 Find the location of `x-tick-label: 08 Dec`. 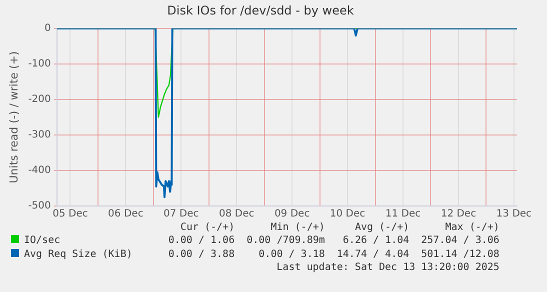

x-tick-label: 08 Dec is located at coordinates (236, 214).